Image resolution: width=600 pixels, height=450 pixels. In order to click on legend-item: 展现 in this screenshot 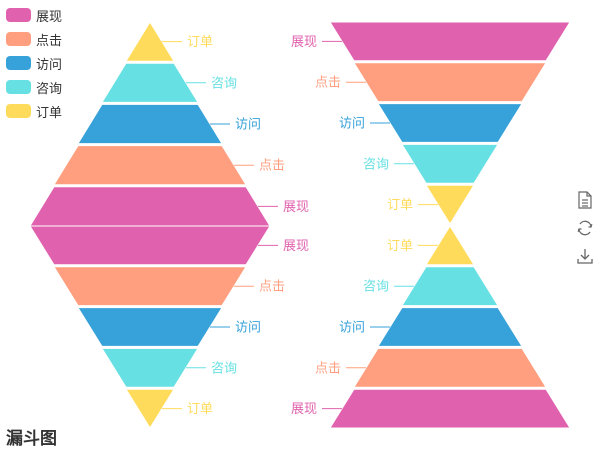, I will do `click(46, 15)`.